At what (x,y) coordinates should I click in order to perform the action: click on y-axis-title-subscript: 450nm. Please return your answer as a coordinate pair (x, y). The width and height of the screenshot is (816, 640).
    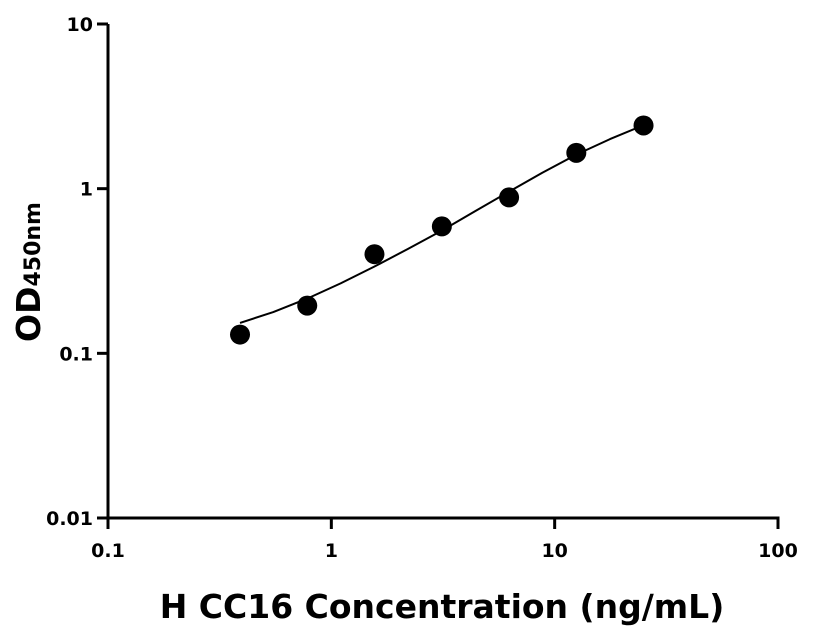
    Looking at the image, I should click on (33, 244).